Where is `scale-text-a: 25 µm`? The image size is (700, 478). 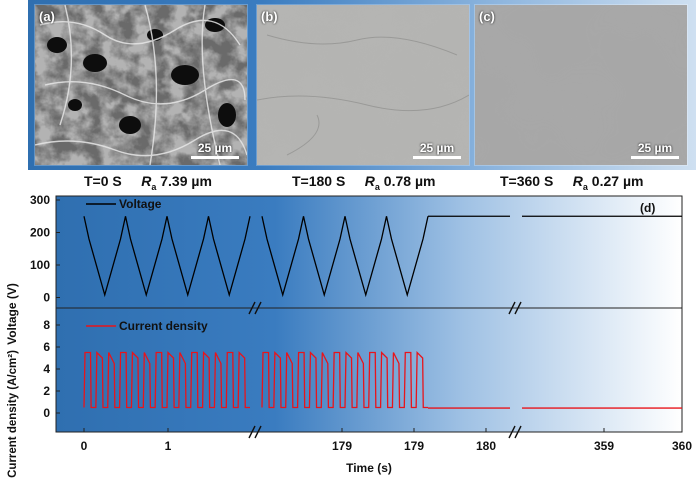 scale-text-a: 25 µm is located at coordinates (215, 148).